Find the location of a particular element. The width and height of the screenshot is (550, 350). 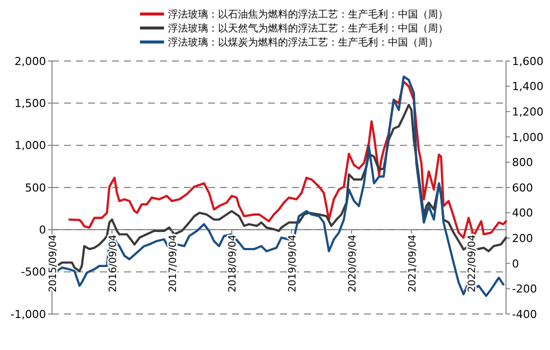

y2-tick-label: 1,400 is located at coordinates (528, 87).